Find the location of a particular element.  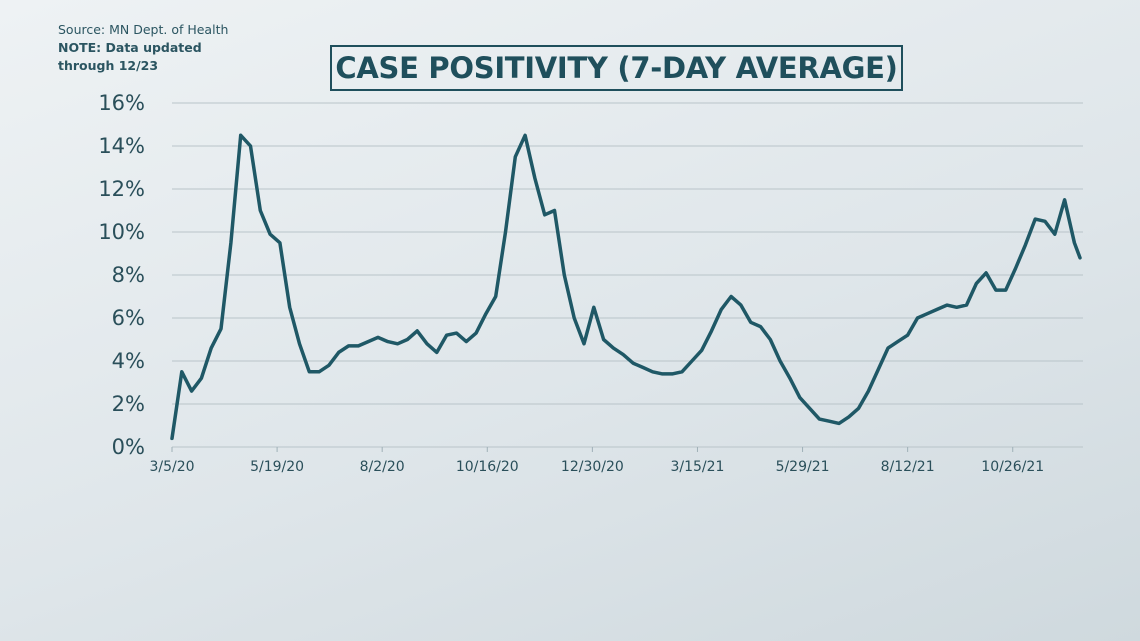

source: Source: MN Dept. of Health is located at coordinates (143, 29).